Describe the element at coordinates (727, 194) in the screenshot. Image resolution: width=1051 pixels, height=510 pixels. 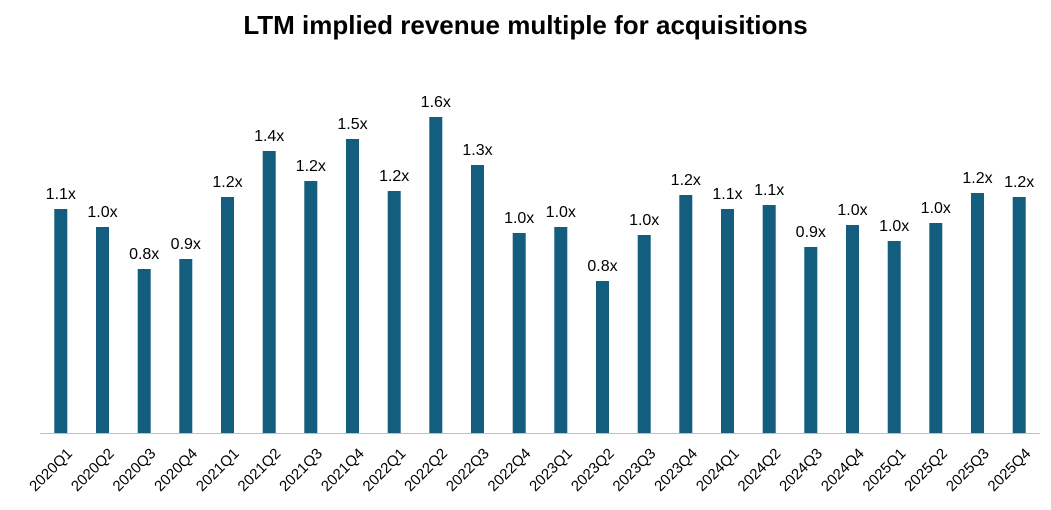
I see `data-label-2024Q1: 1.1x` at that location.